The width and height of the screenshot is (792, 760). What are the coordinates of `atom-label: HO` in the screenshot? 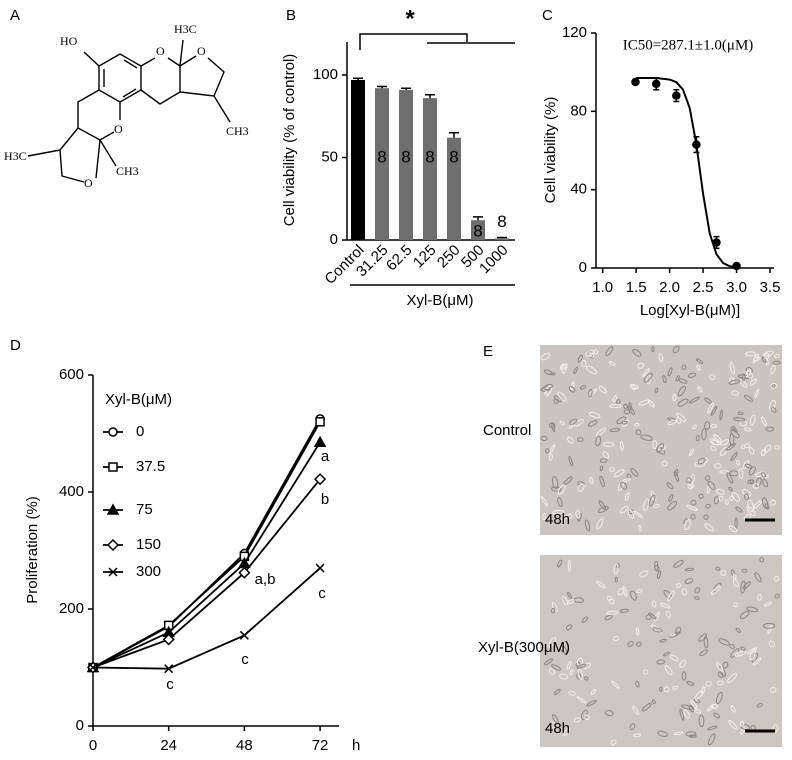 It's located at (69, 41).